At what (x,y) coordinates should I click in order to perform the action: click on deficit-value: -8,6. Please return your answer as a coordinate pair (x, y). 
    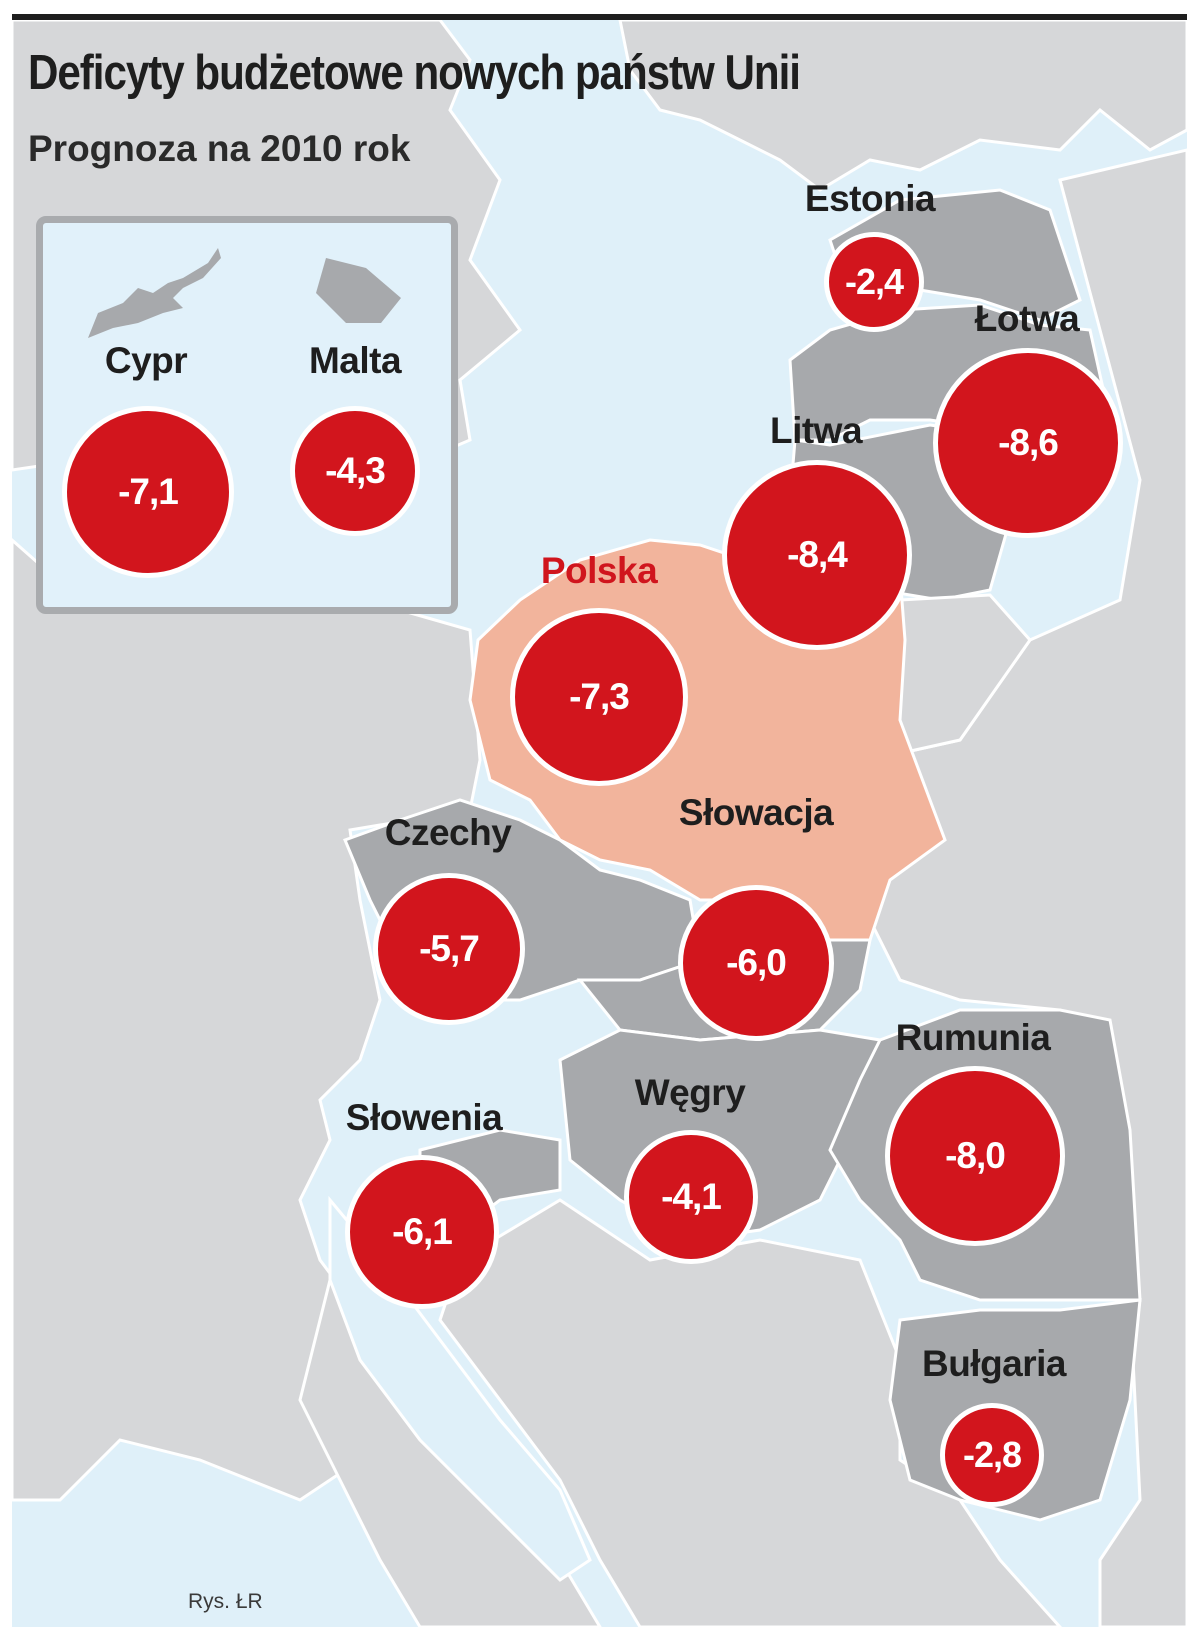
    Looking at the image, I should click on (1028, 442).